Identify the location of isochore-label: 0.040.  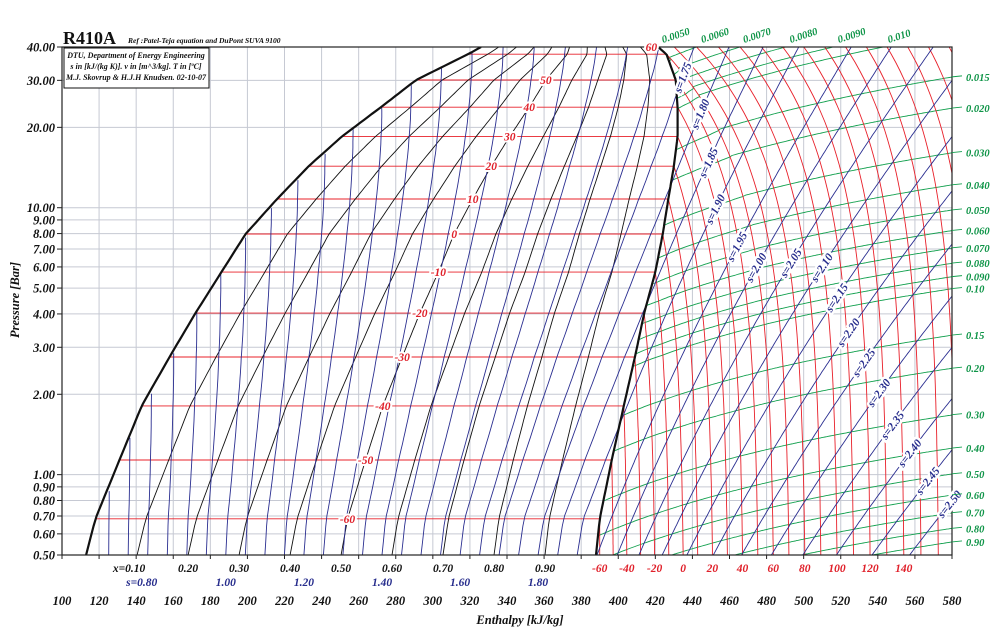
(978, 186).